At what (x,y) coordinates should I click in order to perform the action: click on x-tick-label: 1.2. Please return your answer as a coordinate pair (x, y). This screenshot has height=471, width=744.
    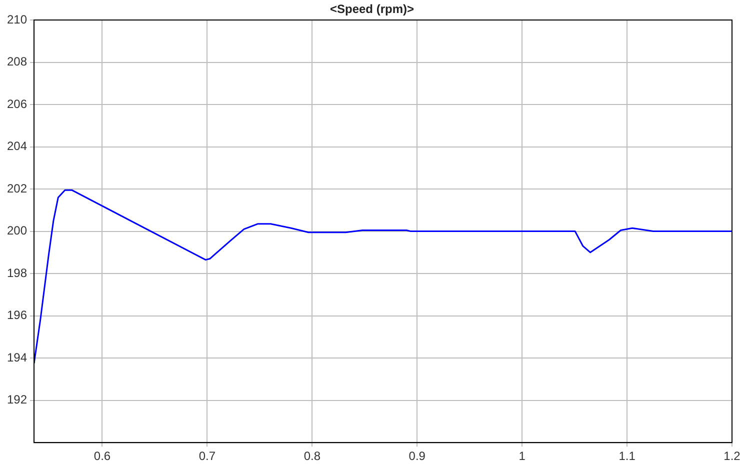
    Looking at the image, I should click on (732, 456).